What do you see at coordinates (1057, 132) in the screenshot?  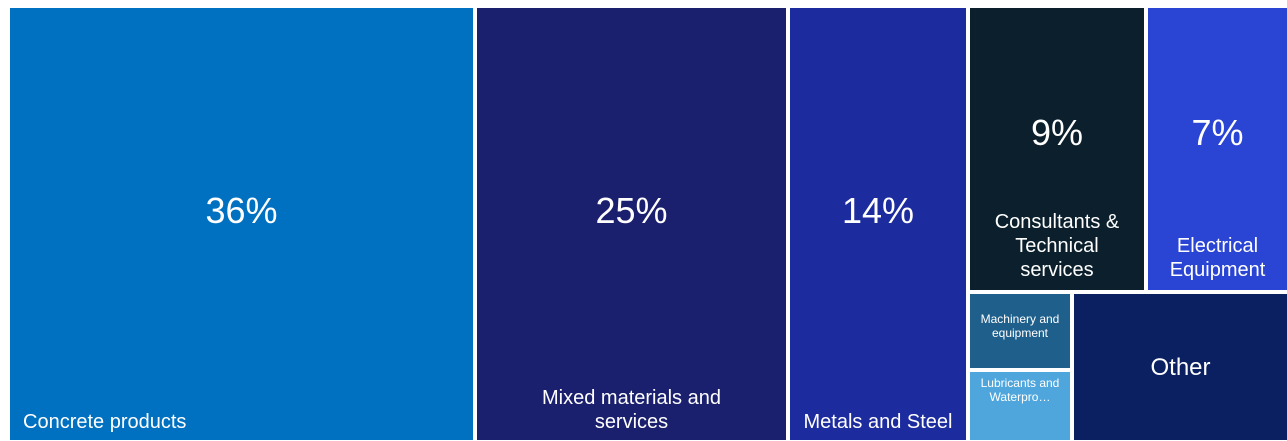 I see `tile-value-label: 9%` at bounding box center [1057, 132].